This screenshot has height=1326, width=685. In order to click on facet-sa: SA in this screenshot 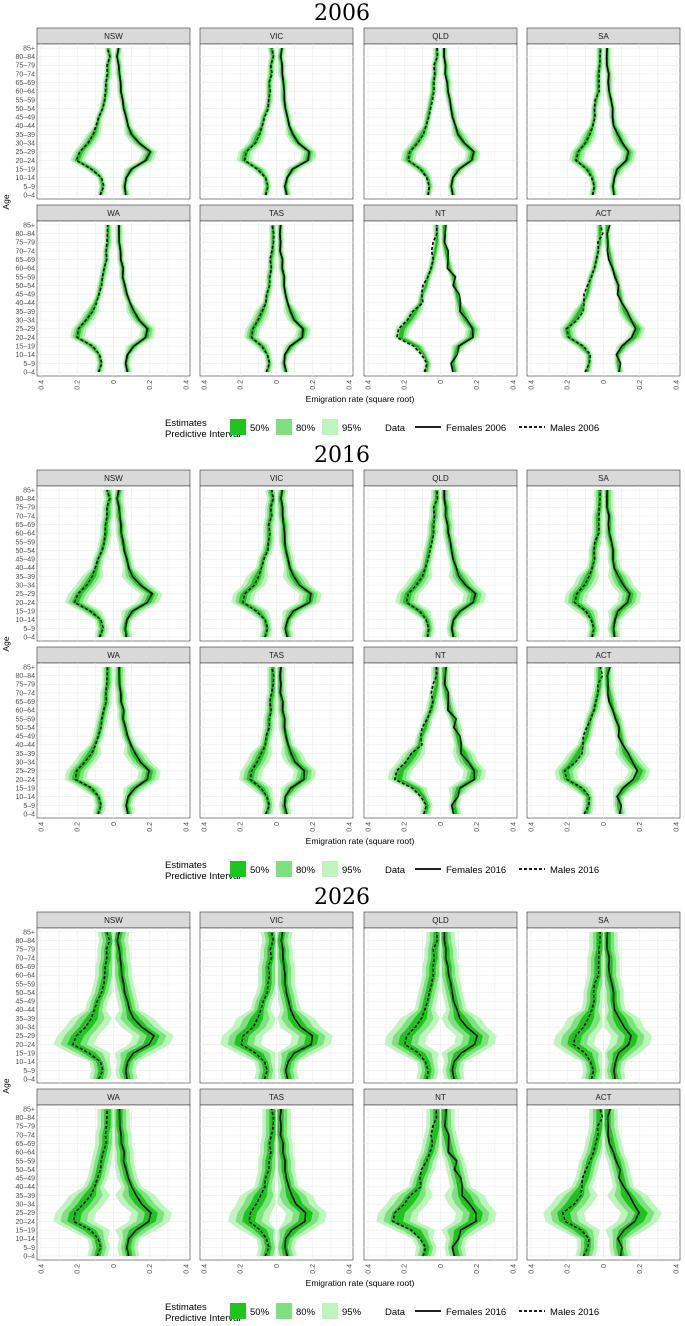, I will do `click(603, 555)`.